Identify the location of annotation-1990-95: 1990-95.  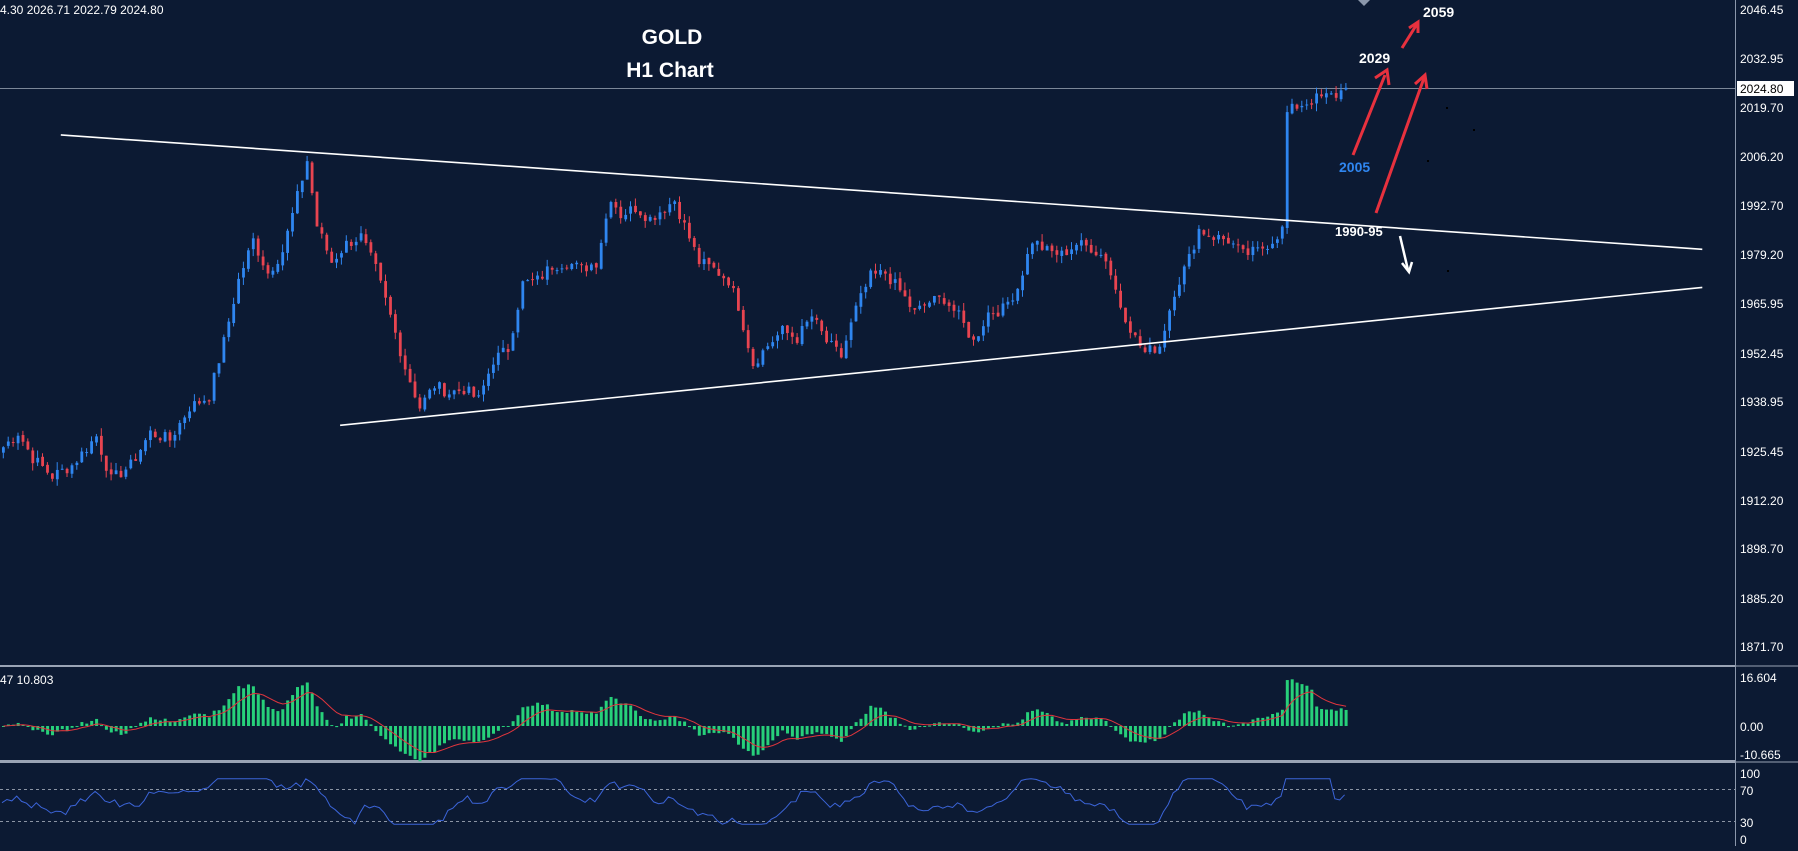
(1359, 231).